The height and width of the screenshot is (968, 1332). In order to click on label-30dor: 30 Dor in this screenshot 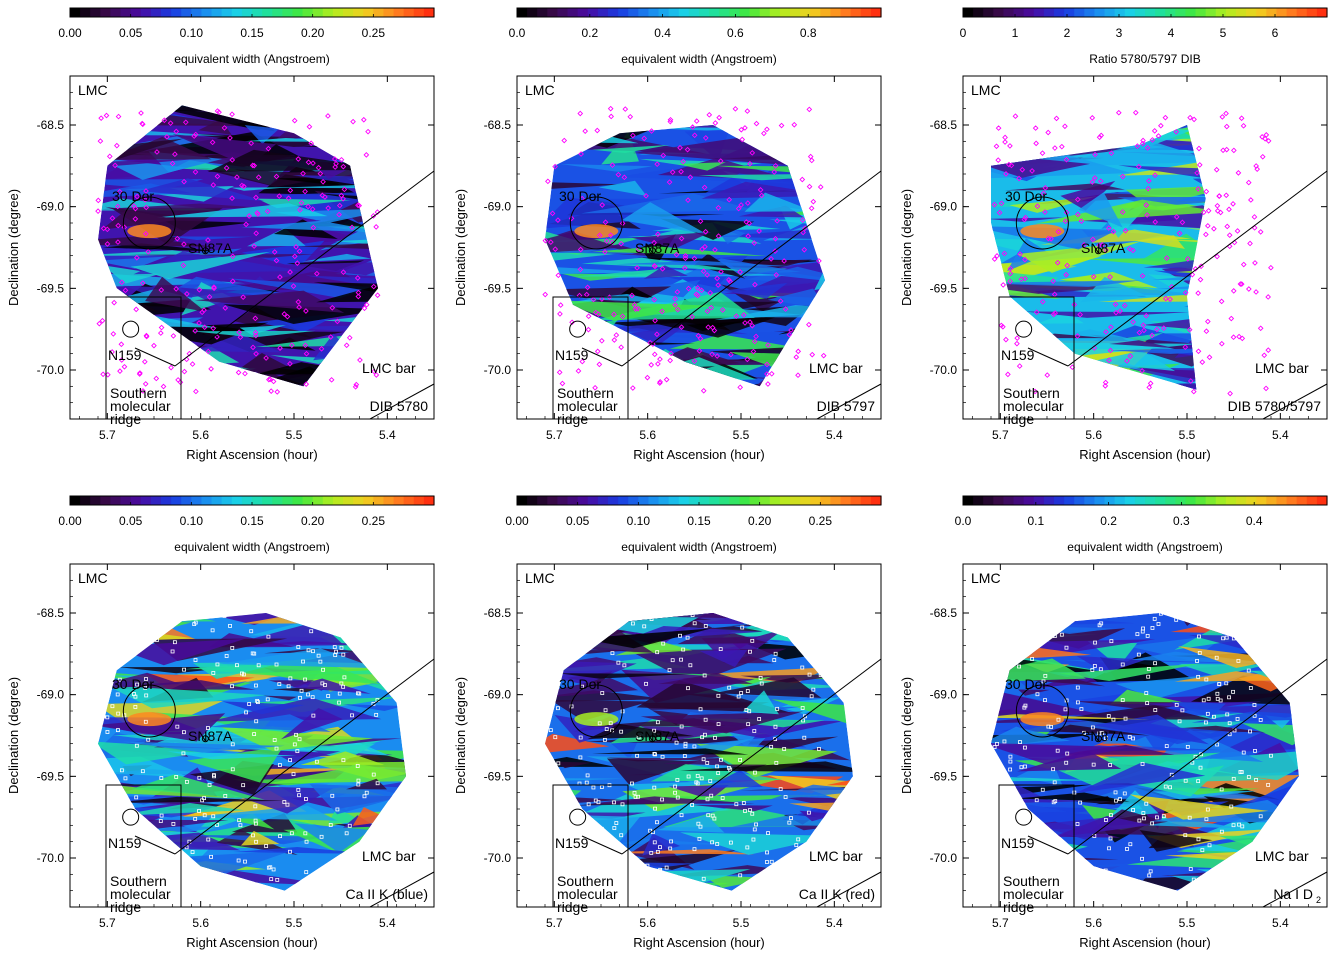, I will do `click(1026, 684)`.